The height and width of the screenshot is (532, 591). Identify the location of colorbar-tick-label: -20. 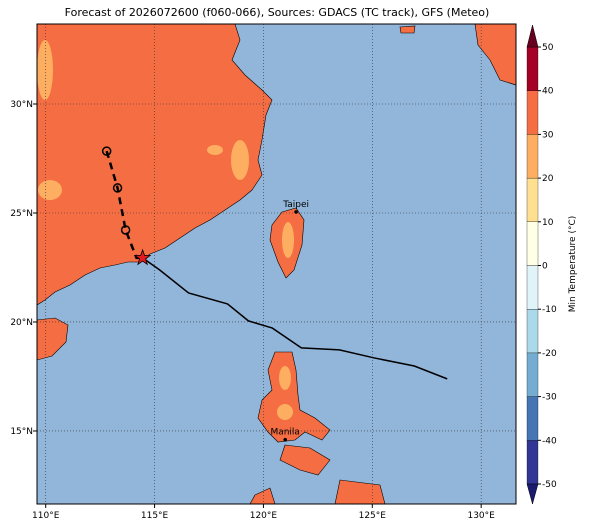
(549, 354).